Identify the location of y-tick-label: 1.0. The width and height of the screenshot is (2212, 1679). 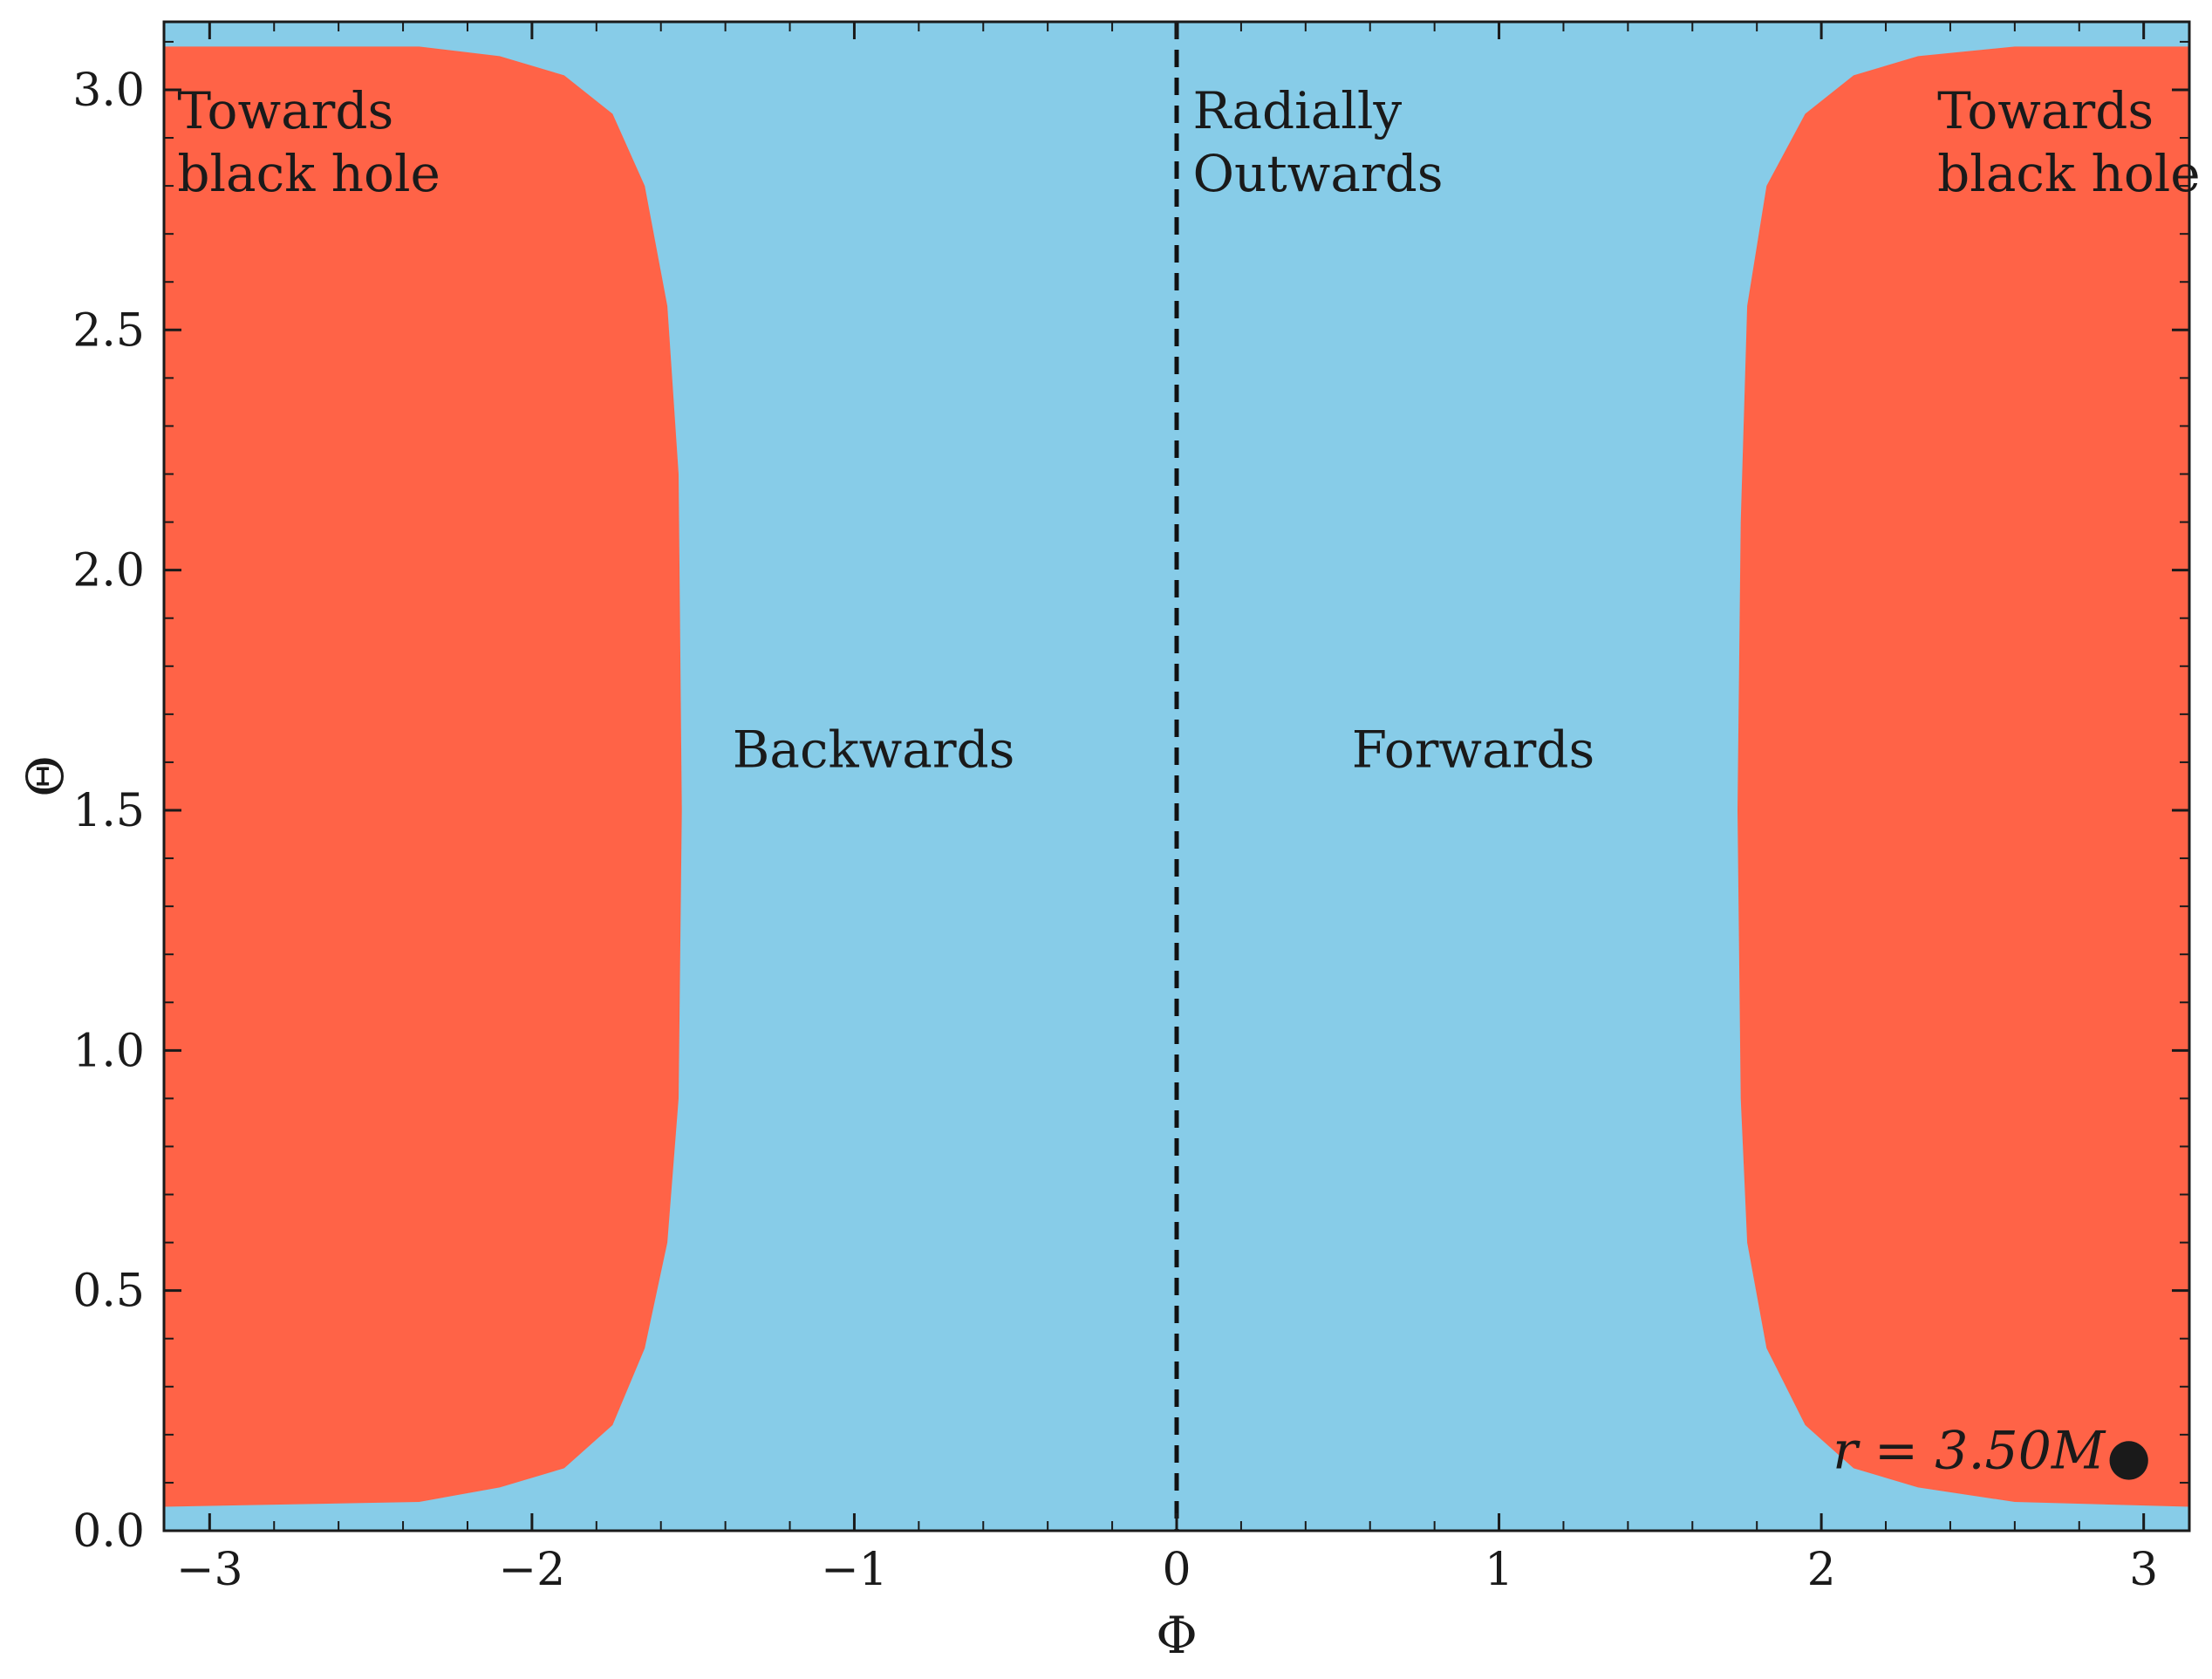
(108, 1051).